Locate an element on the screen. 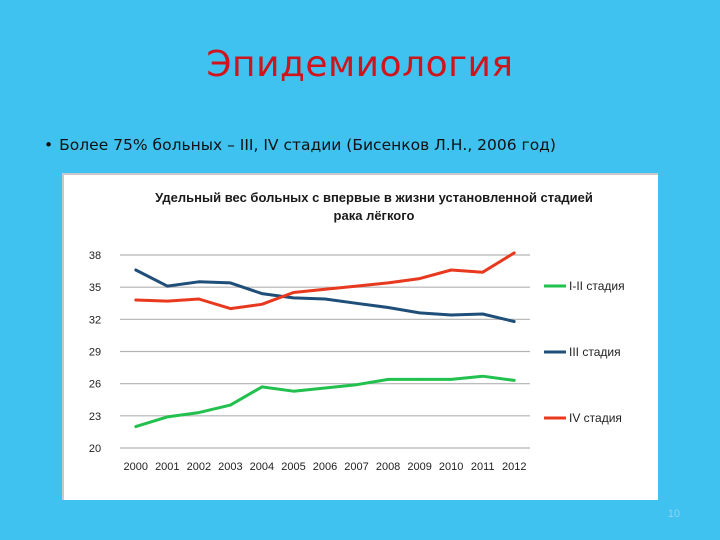 This screenshot has width=720, height=540. x-tick-label: 2011 is located at coordinates (483, 467).